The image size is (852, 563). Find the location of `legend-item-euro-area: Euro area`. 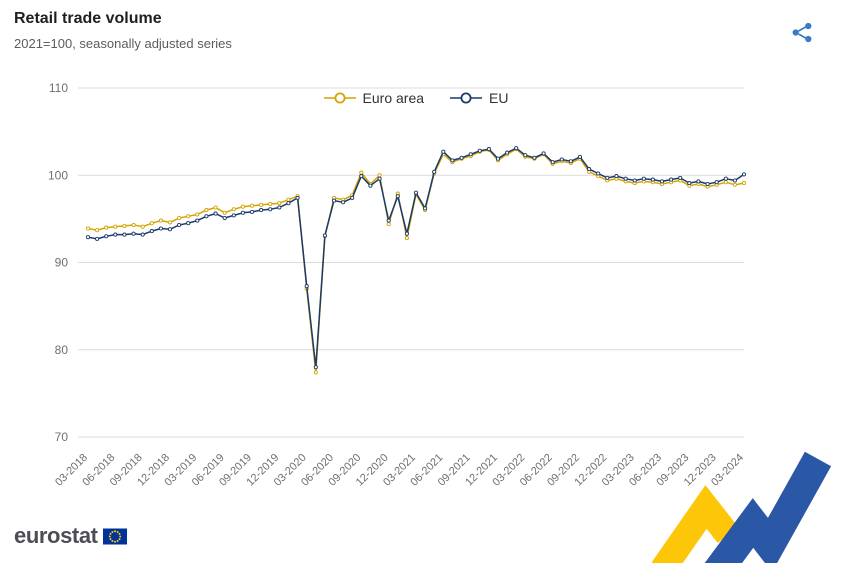

legend-item-euro-area: Euro area is located at coordinates (374, 98).